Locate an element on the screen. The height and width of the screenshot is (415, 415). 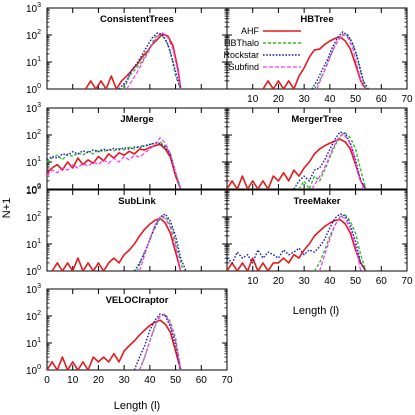
legend-label-rockstar: Rockstar is located at coordinates (241, 55).